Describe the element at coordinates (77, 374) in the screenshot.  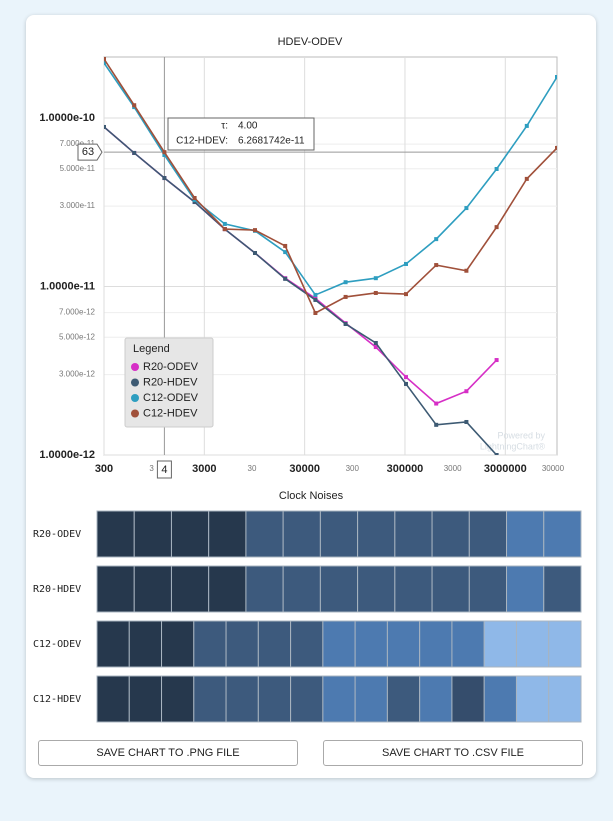
I see `y-tick-label: 3.000e-12` at that location.